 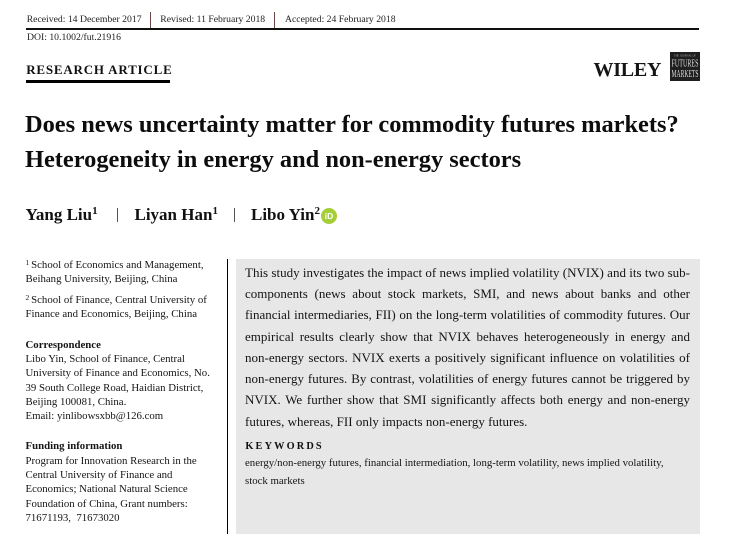 I want to click on svg-text: MARKETS, so click(x=685, y=74).